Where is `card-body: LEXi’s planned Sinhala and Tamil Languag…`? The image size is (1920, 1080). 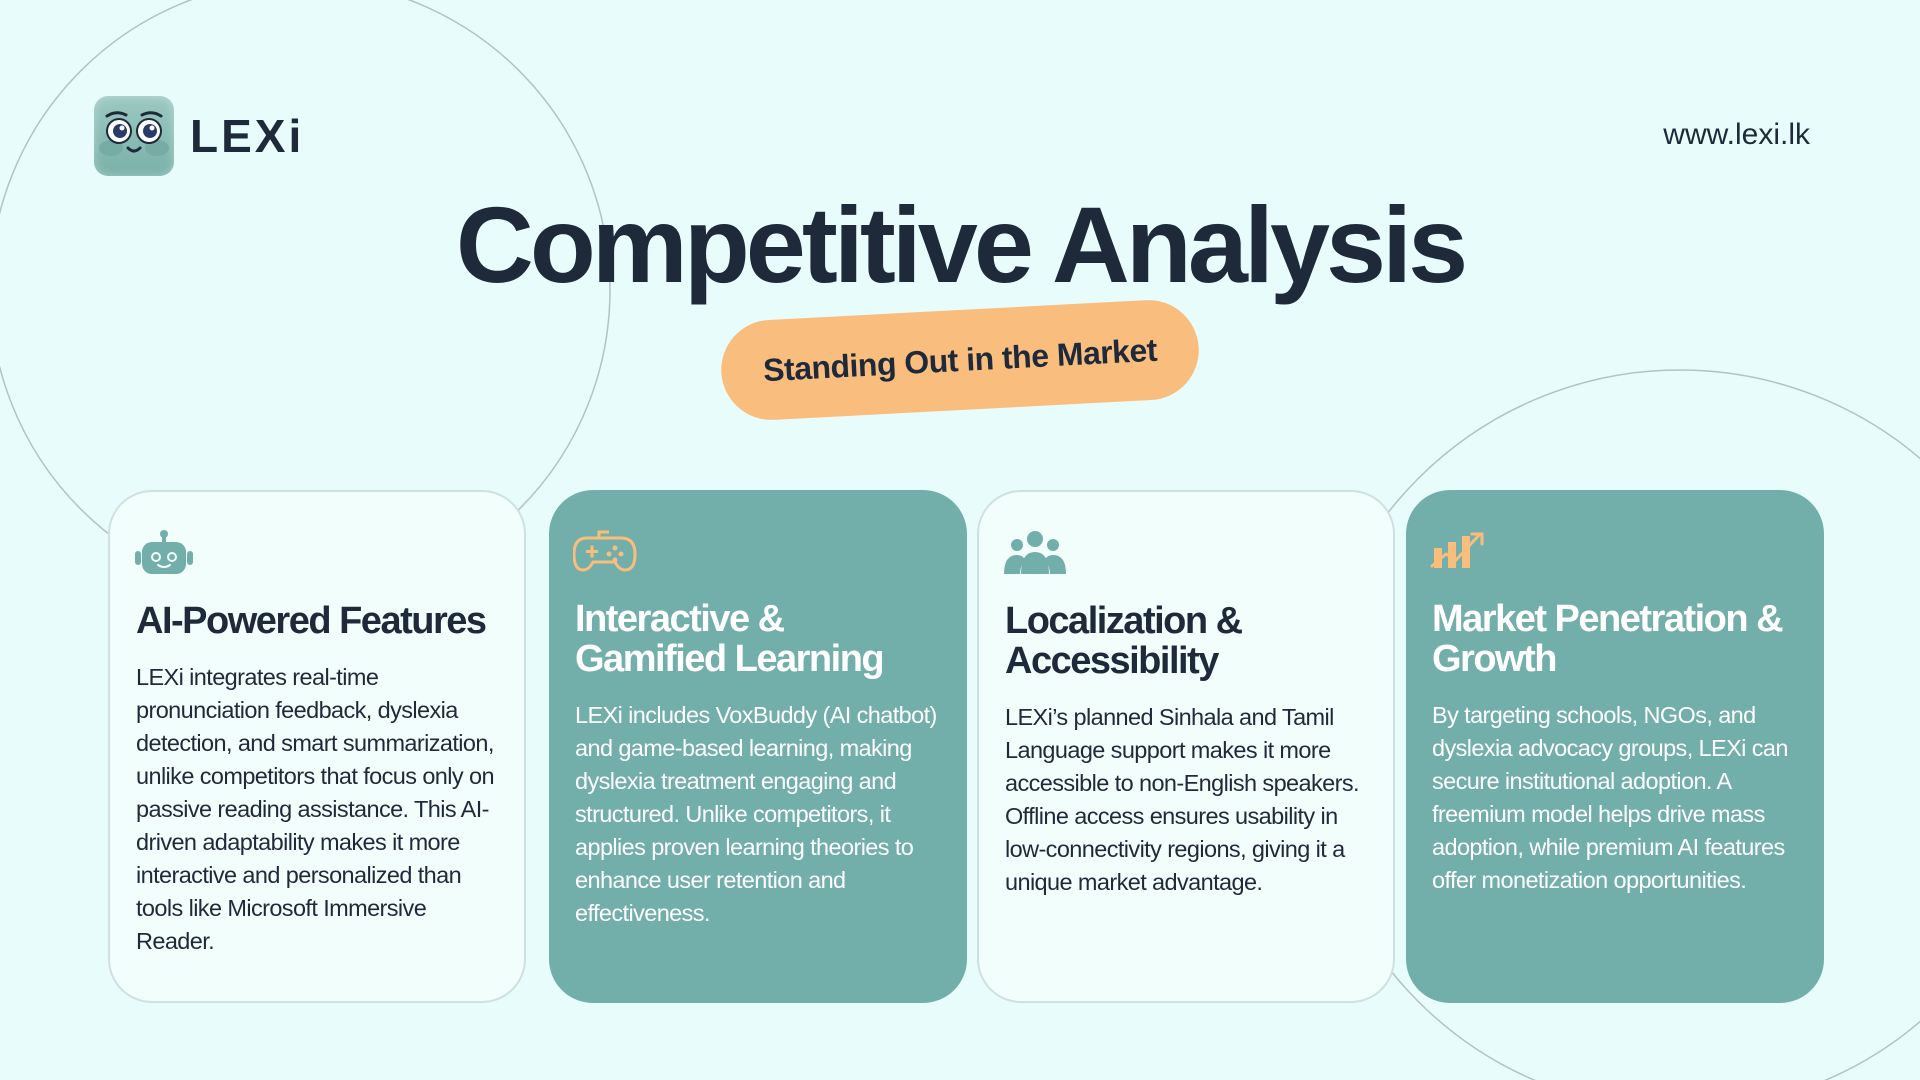
card-body: LEXi’s planned Sinhala and Tamil Languag… is located at coordinates (1182, 799).